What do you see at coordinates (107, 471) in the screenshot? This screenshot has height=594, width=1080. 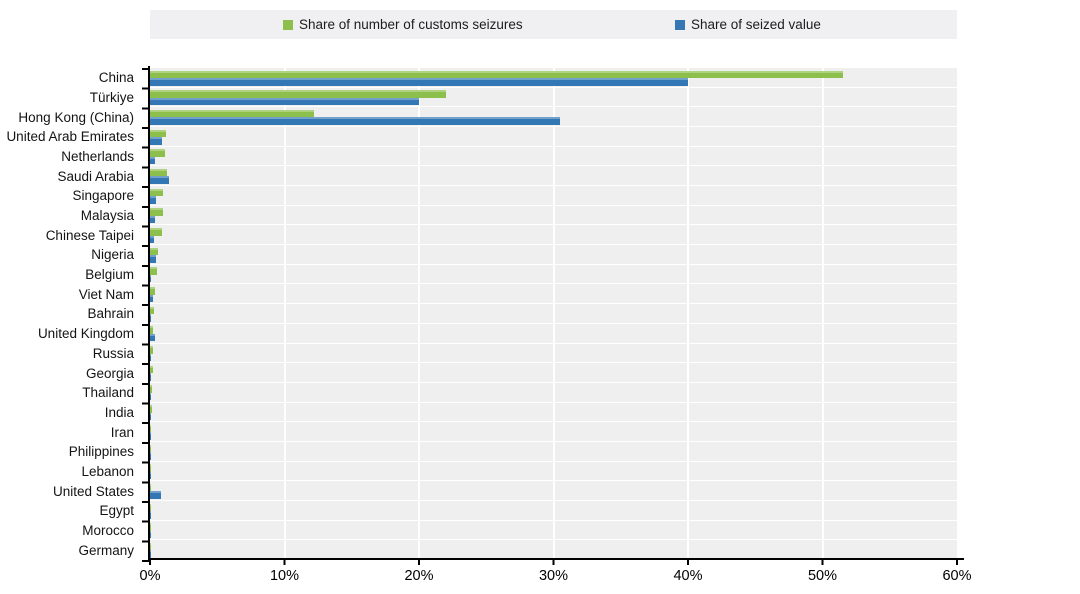 I see `y-axis-label: Lebanon` at bounding box center [107, 471].